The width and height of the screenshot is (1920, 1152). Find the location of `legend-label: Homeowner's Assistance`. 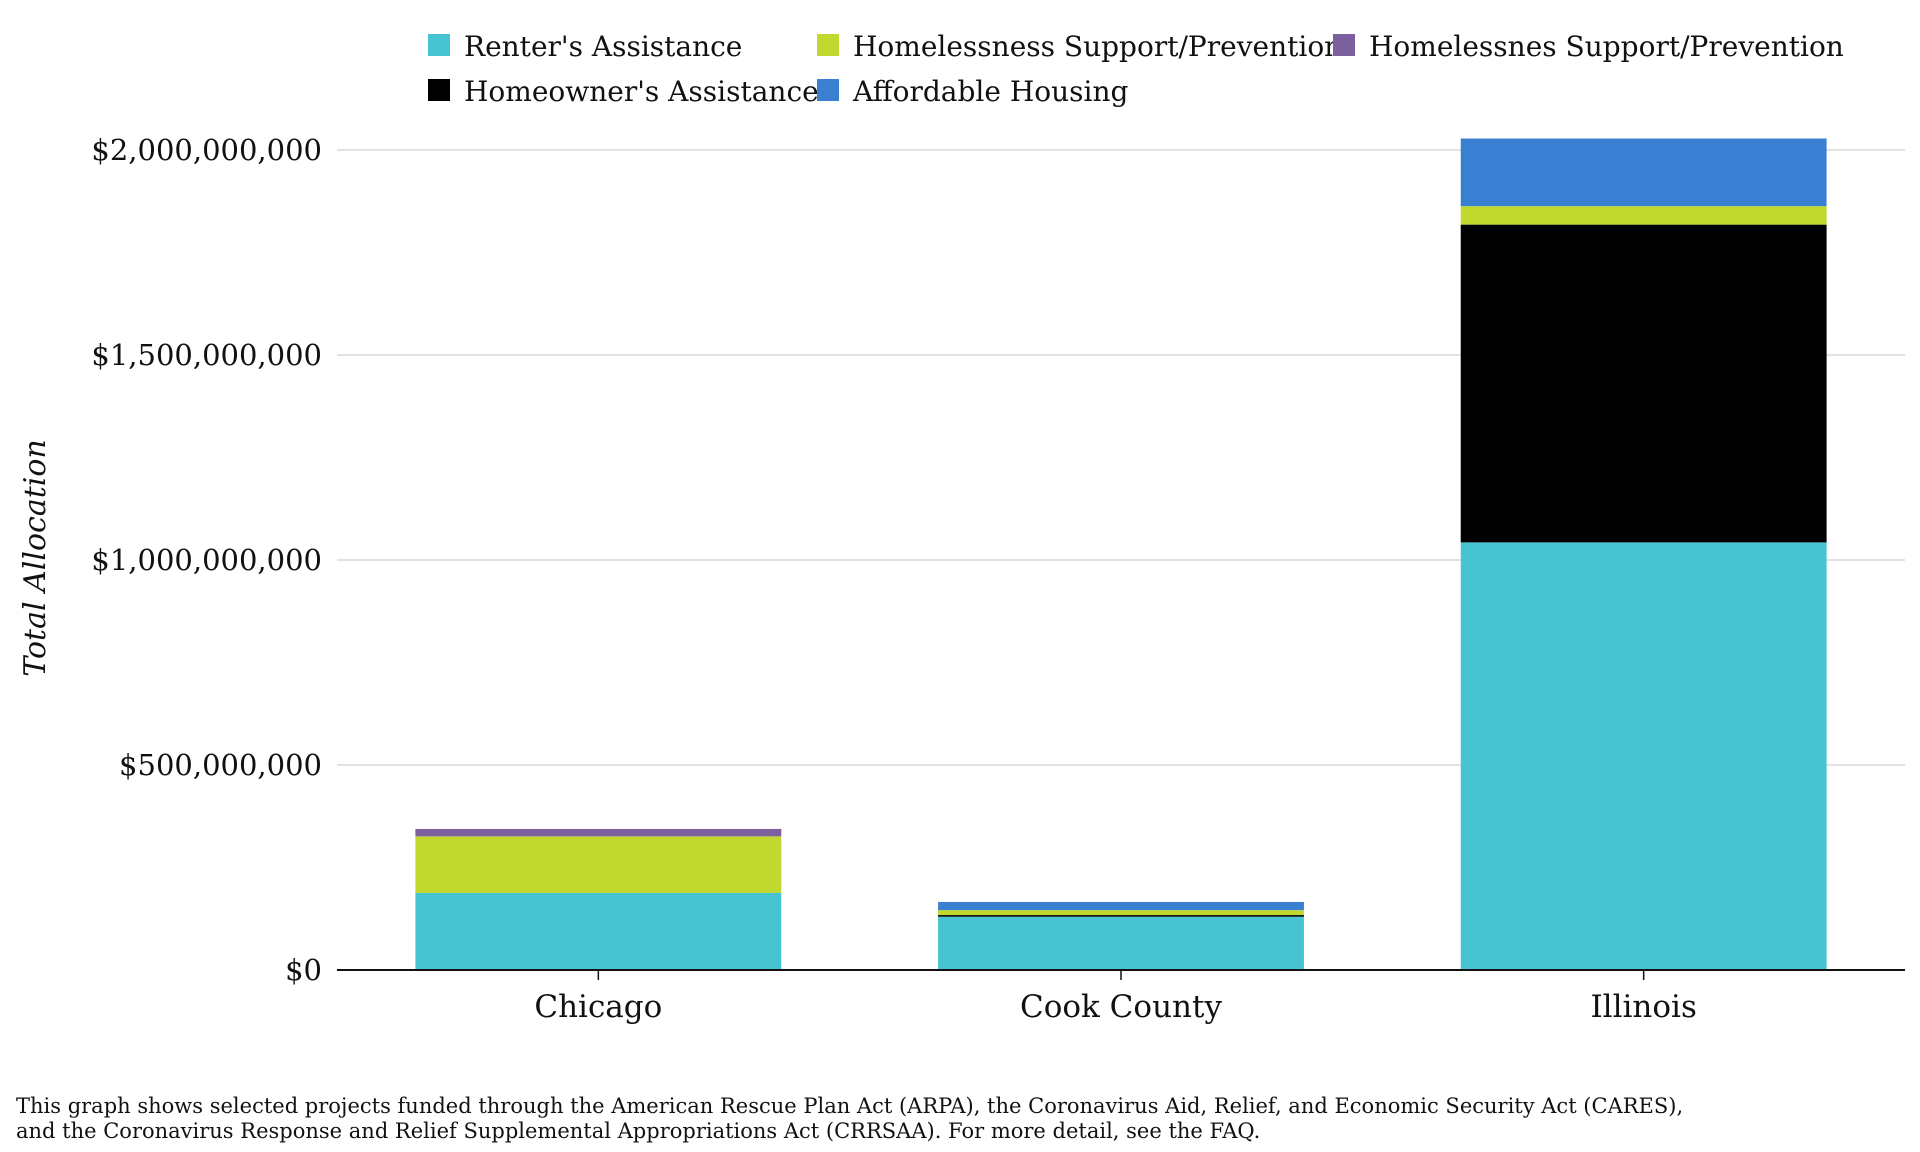

legend-label: Homeowner's Assistance is located at coordinates (641, 91).